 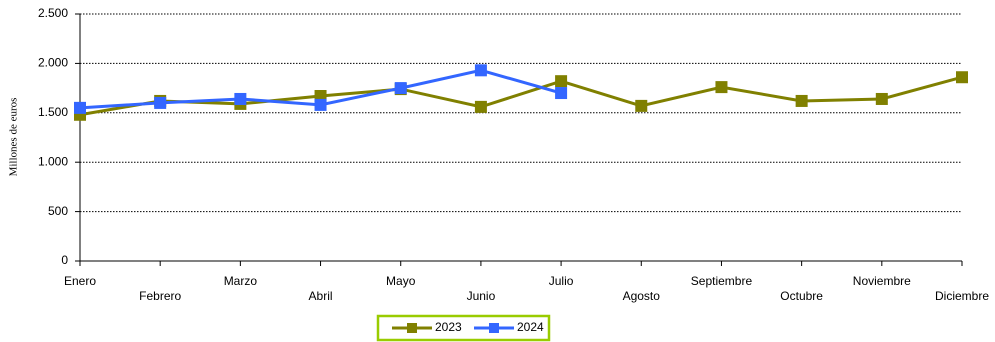 What do you see at coordinates (53, 63) in the screenshot?
I see `y-tick-label: 2.000` at bounding box center [53, 63].